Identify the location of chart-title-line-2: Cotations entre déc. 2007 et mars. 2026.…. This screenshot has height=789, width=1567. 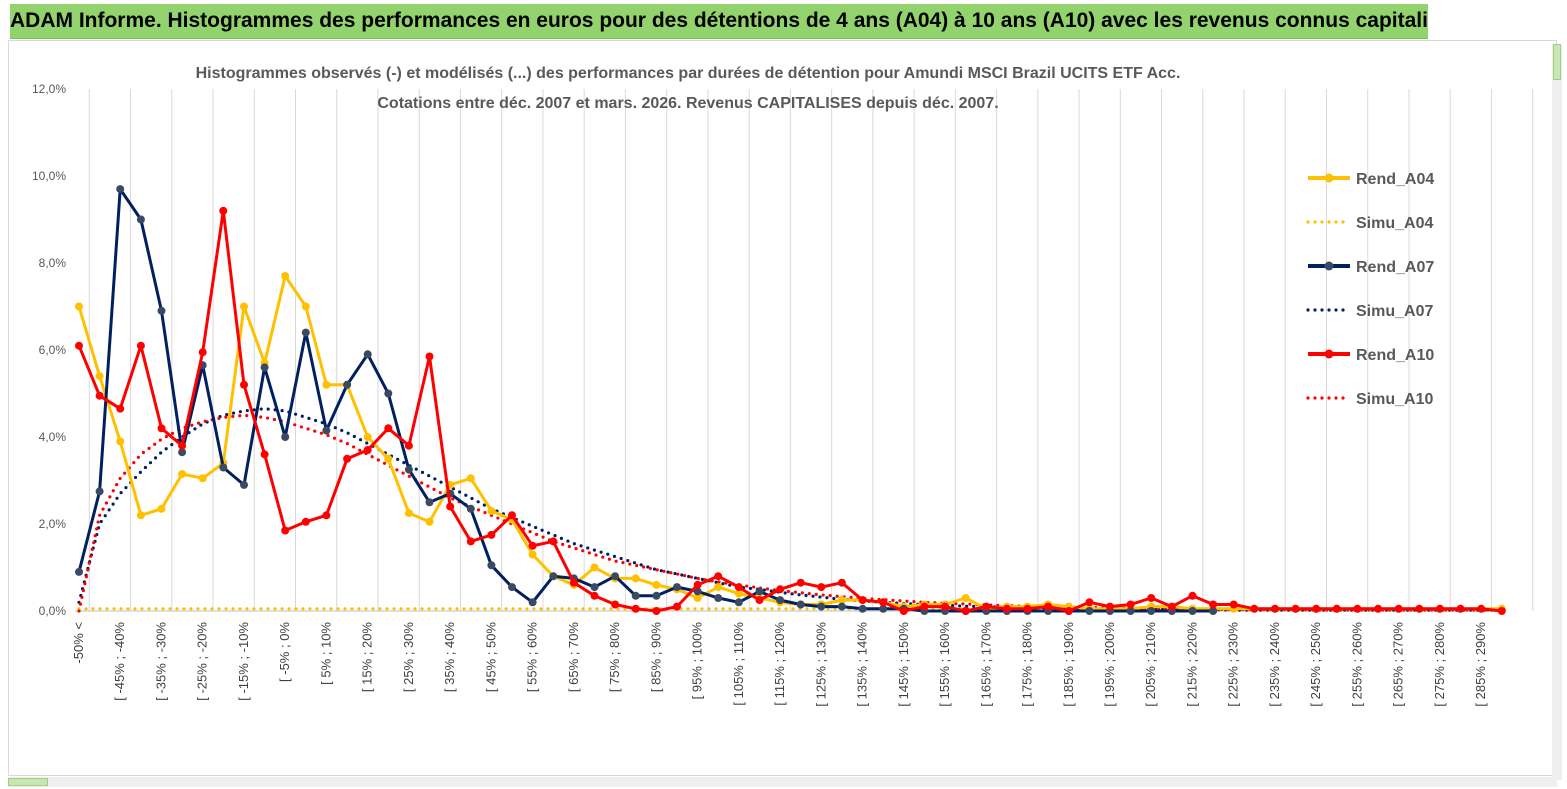
(687, 103).